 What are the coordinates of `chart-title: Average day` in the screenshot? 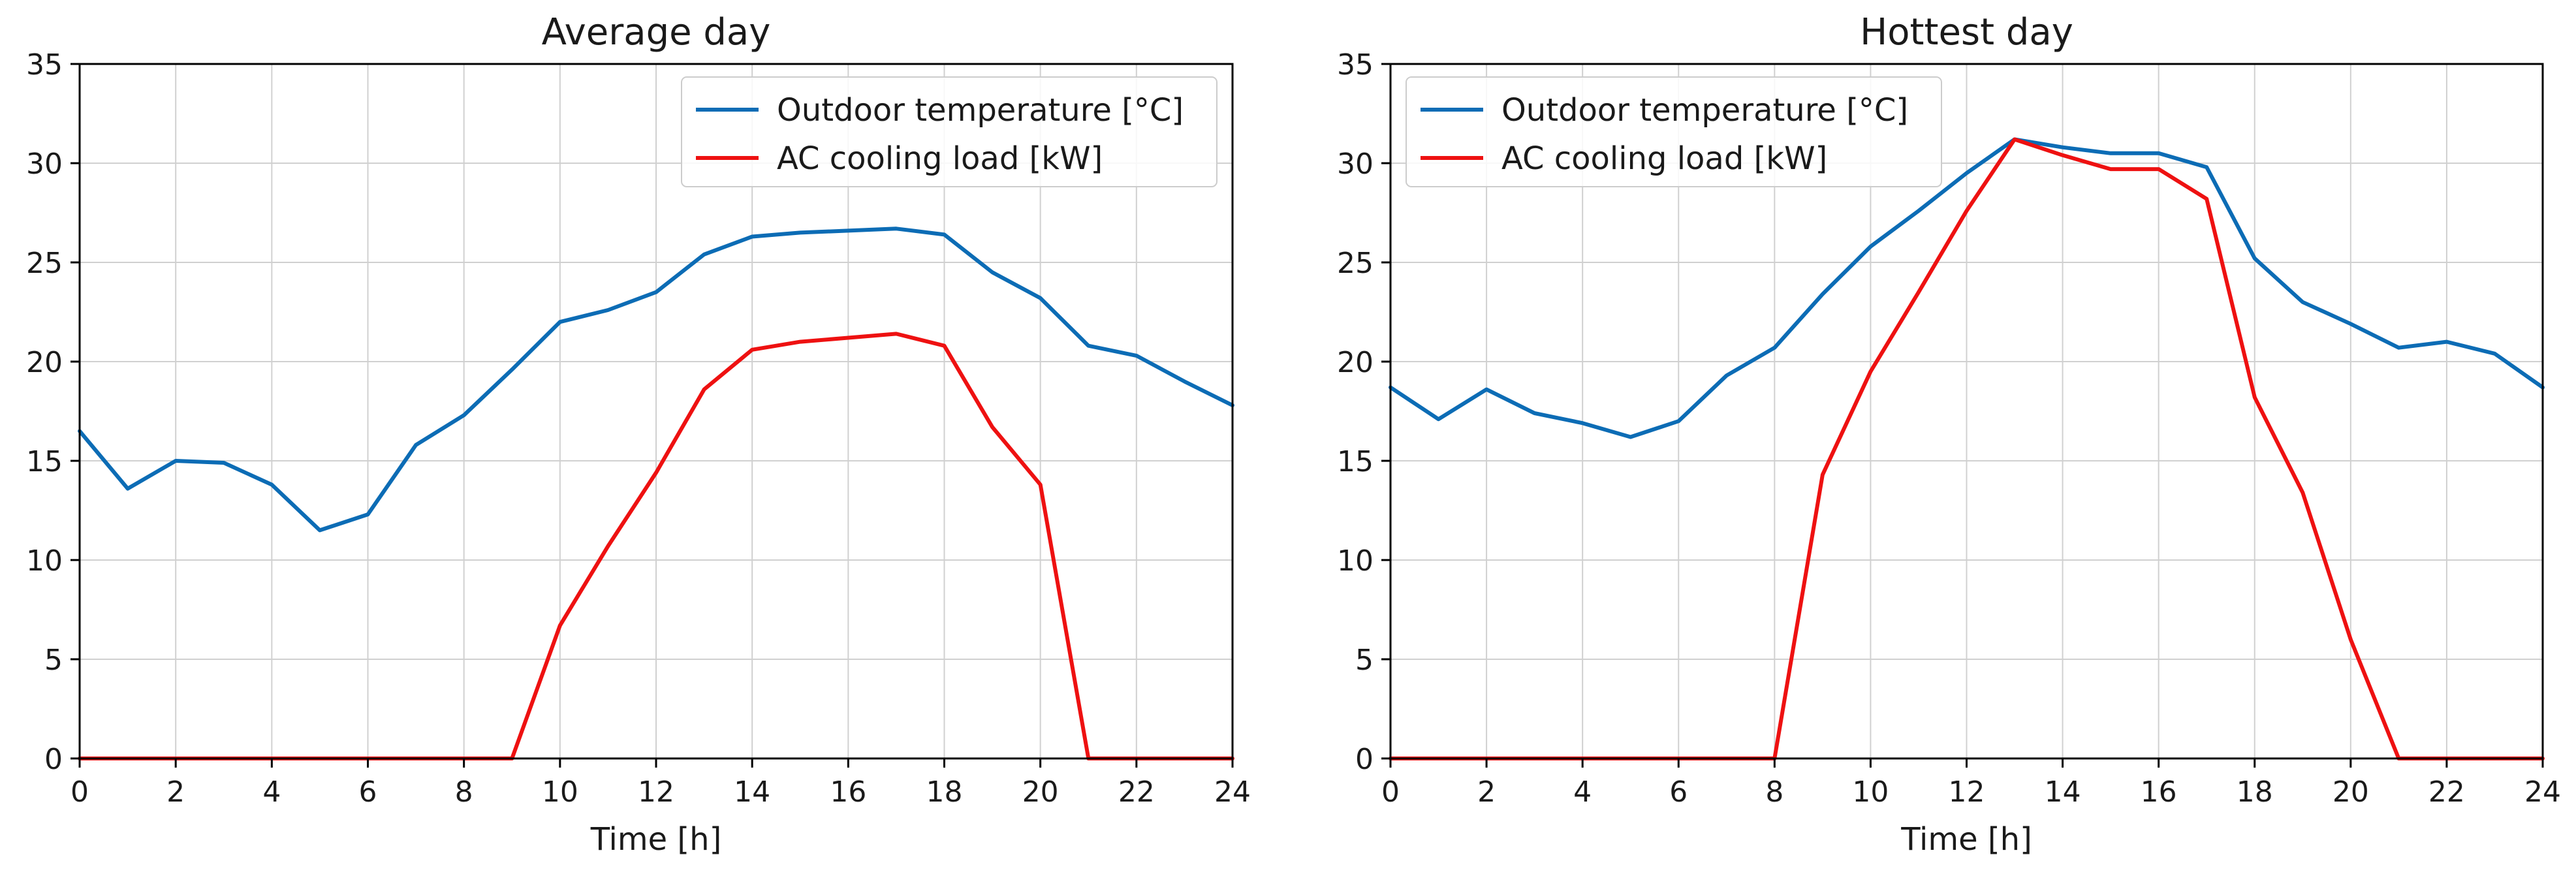 It's located at (656, 32).